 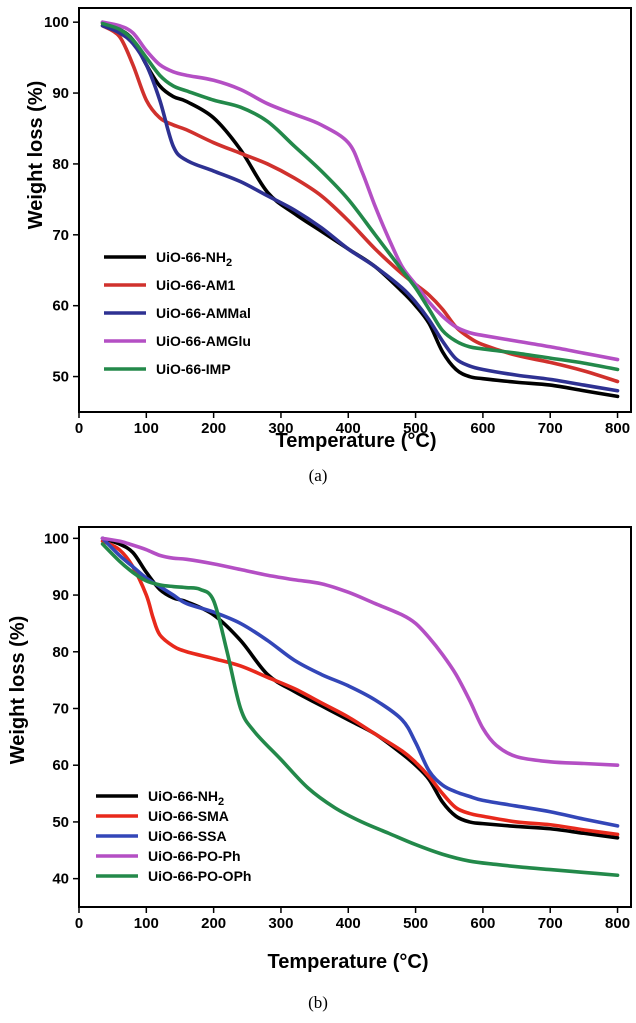 I want to click on panel-a-ytick-label: 50, so click(x=60, y=377).